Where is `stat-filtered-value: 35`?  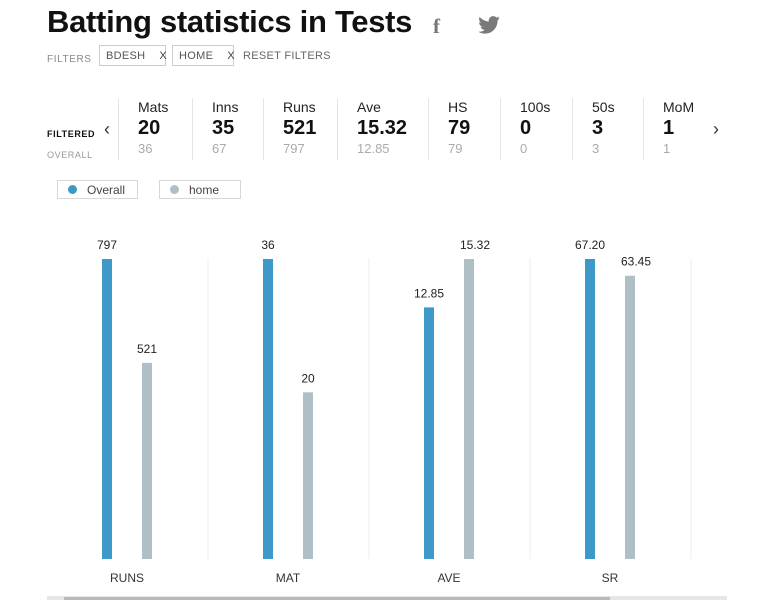 stat-filtered-value: 35 is located at coordinates (223, 128).